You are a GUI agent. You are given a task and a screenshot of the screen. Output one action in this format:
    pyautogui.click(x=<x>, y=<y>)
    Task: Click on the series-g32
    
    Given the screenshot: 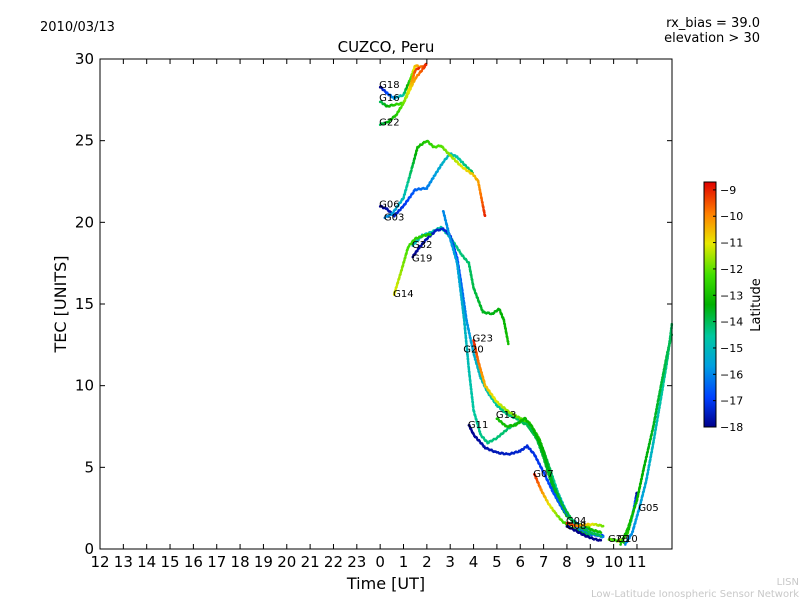 What is the action you would take?
    pyautogui.click(x=460, y=285)
    